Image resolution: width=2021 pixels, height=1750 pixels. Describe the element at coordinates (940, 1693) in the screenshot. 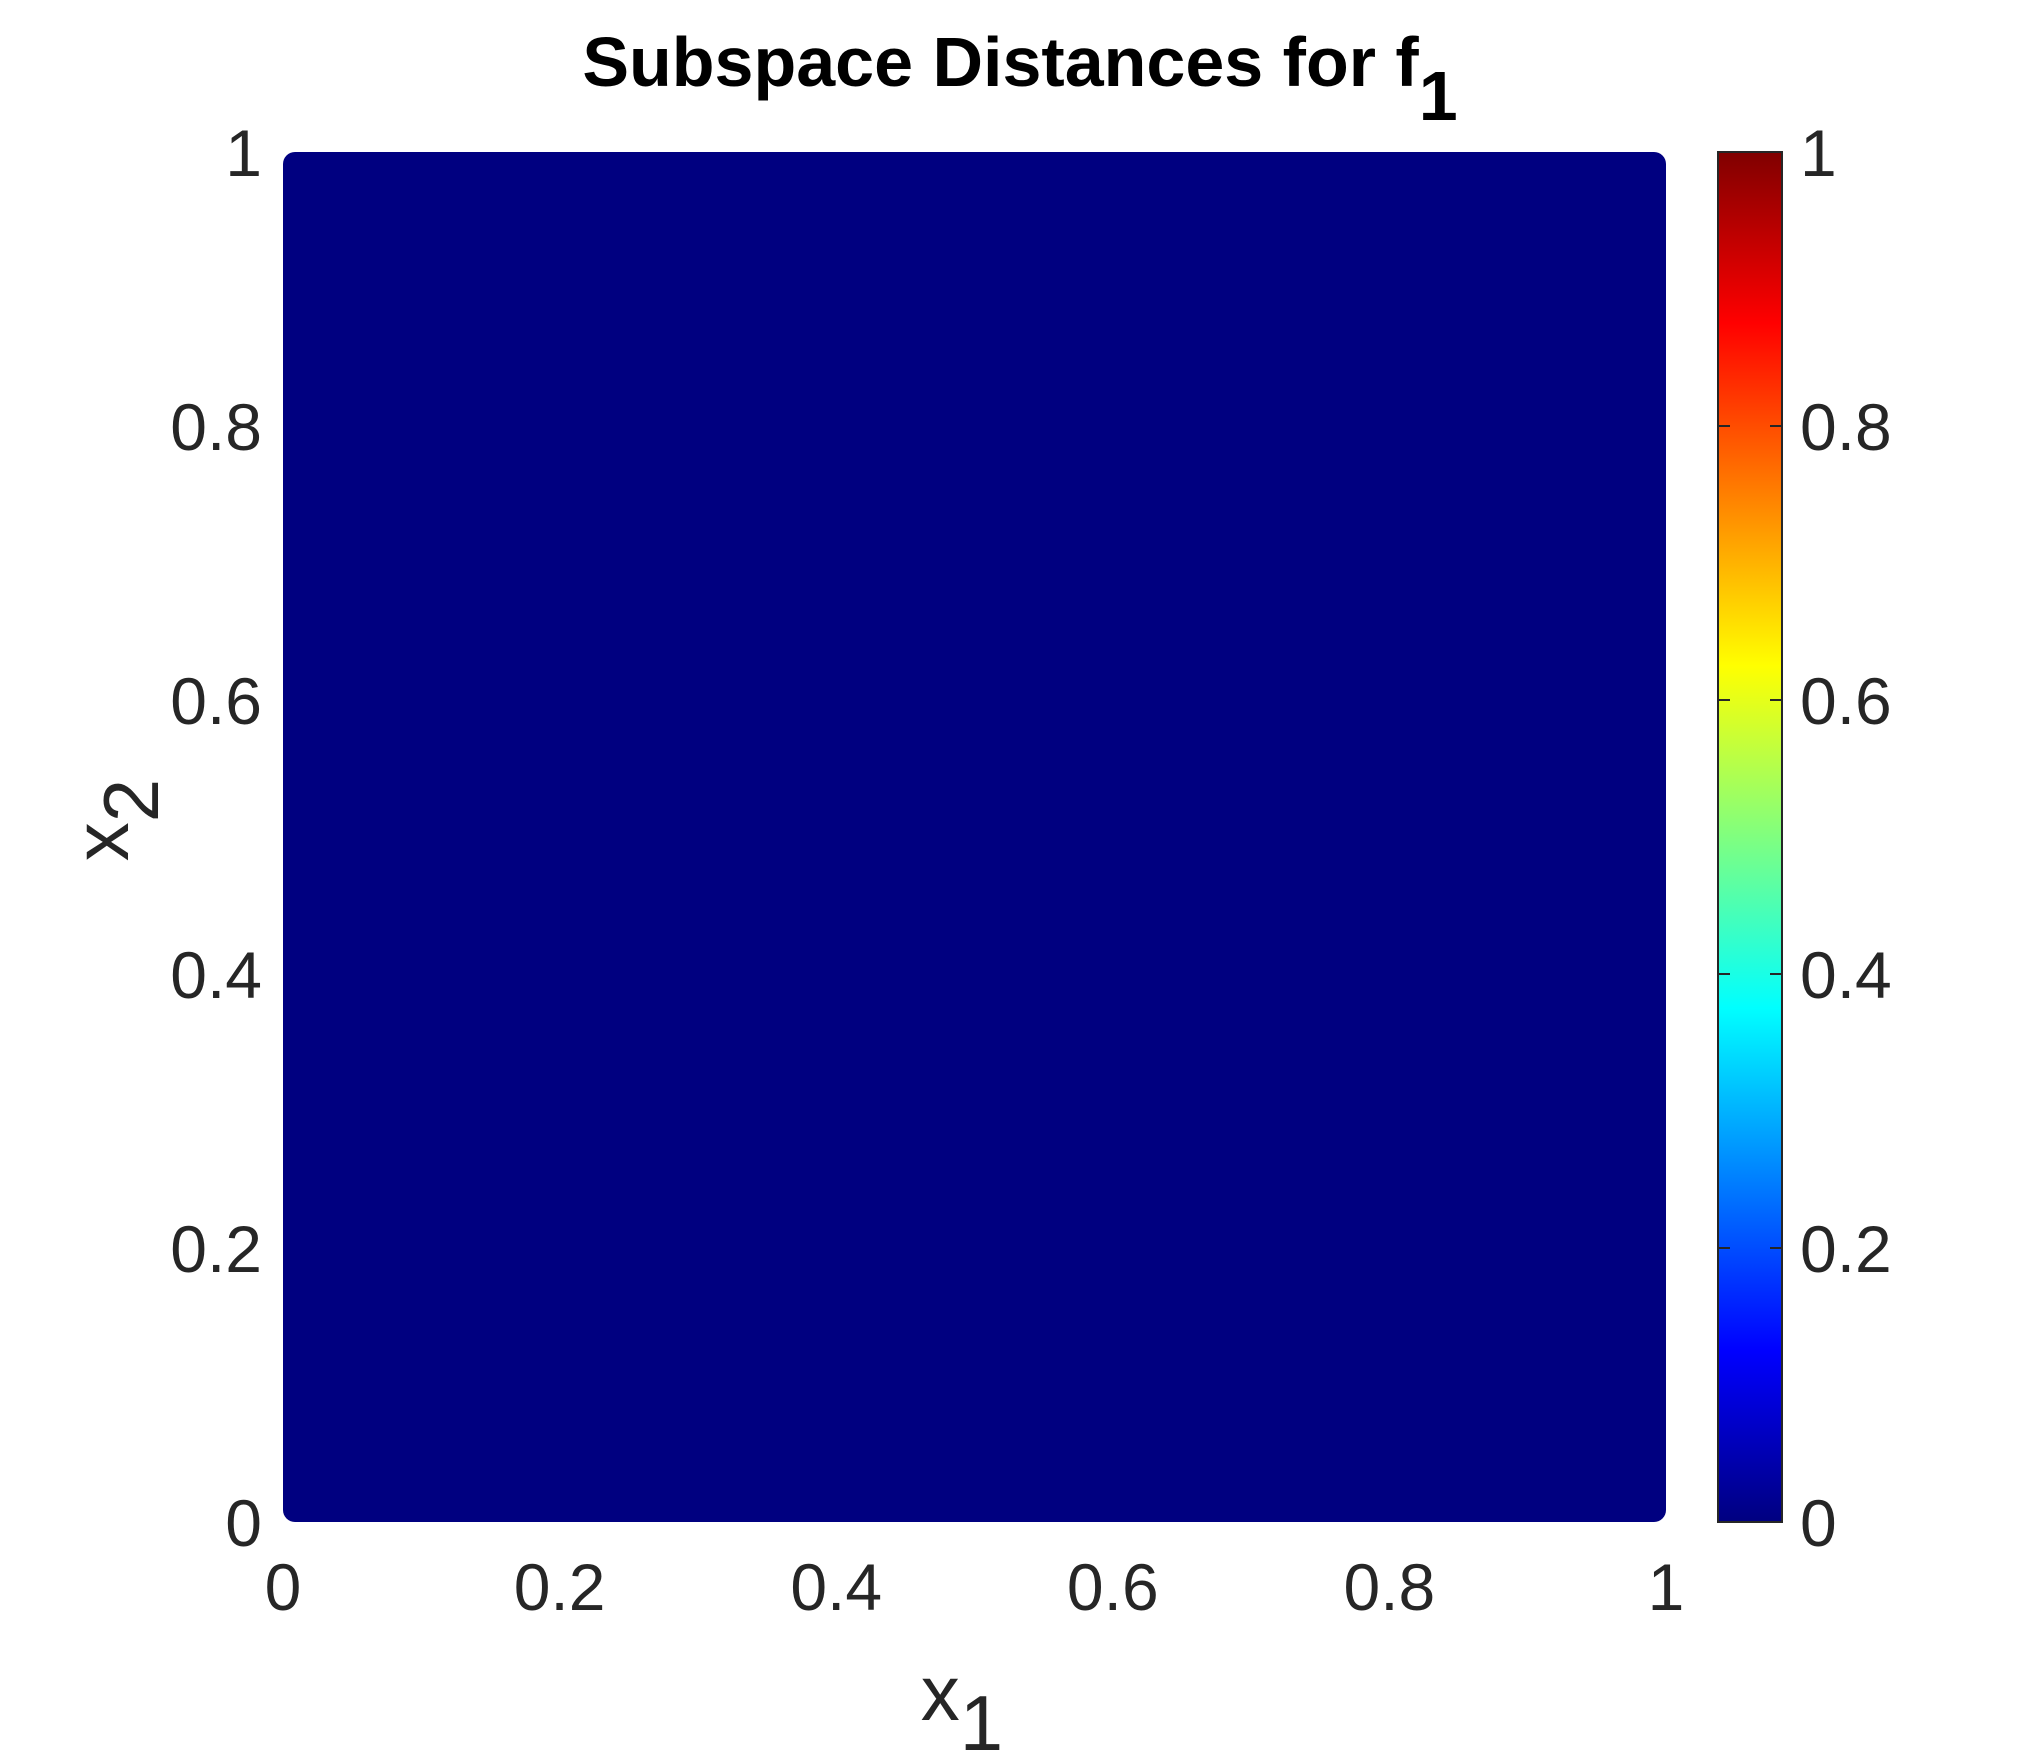

I see `x-axis-label-main: x` at that location.